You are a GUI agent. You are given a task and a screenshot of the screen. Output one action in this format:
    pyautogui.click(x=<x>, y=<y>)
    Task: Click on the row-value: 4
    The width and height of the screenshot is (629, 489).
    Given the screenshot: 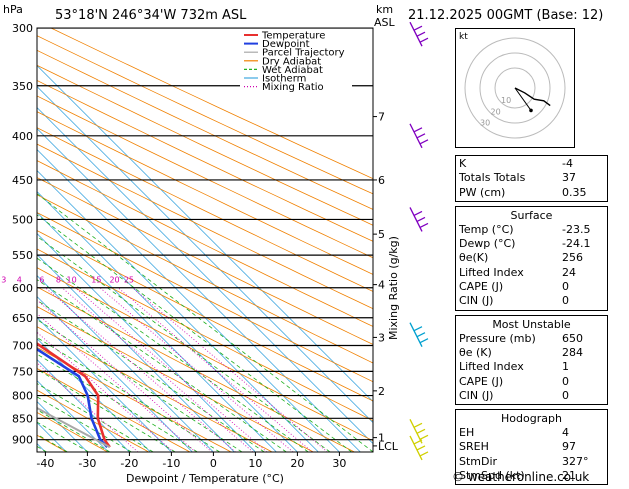 What is the action you would take?
    pyautogui.click(x=565, y=433)
    